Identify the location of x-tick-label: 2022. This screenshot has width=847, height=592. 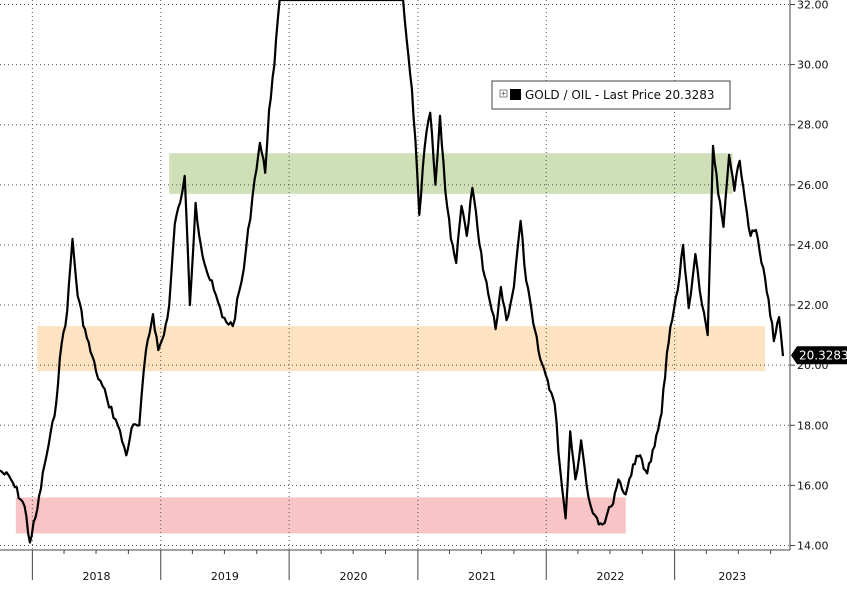
(610, 576).